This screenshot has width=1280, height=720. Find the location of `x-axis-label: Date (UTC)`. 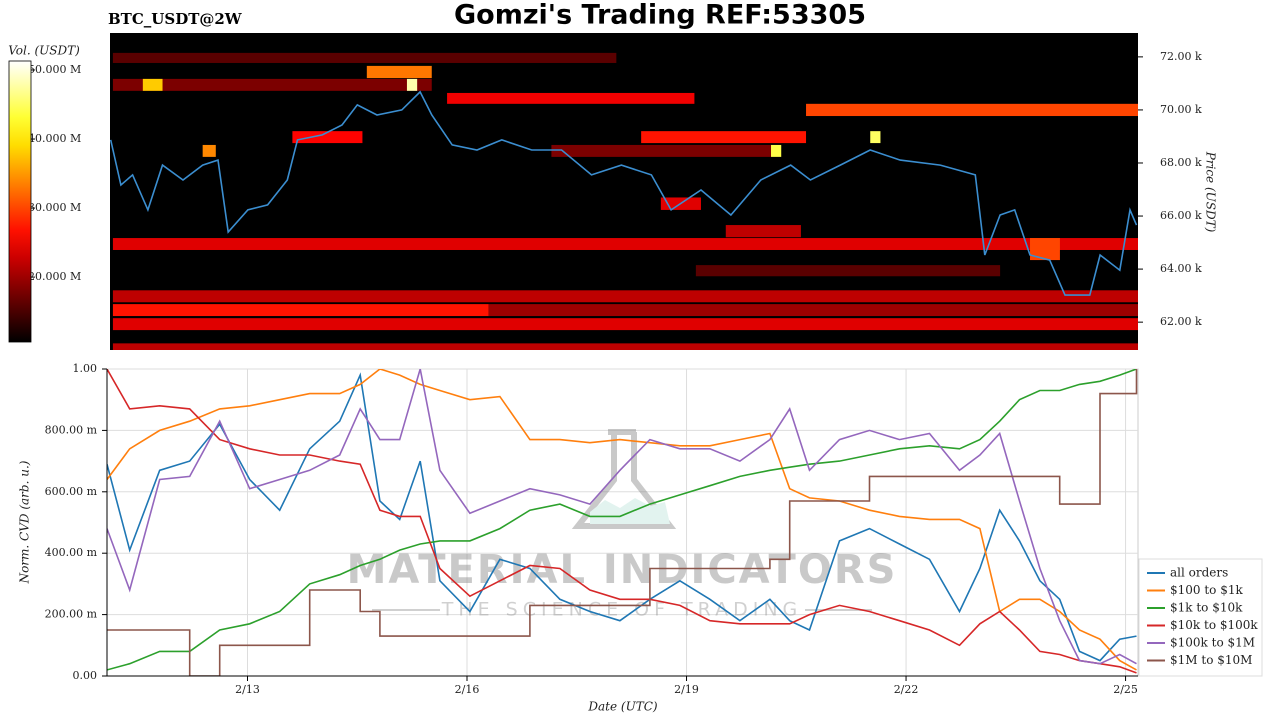

x-axis-label: Date (UTC) is located at coordinates (622, 707).